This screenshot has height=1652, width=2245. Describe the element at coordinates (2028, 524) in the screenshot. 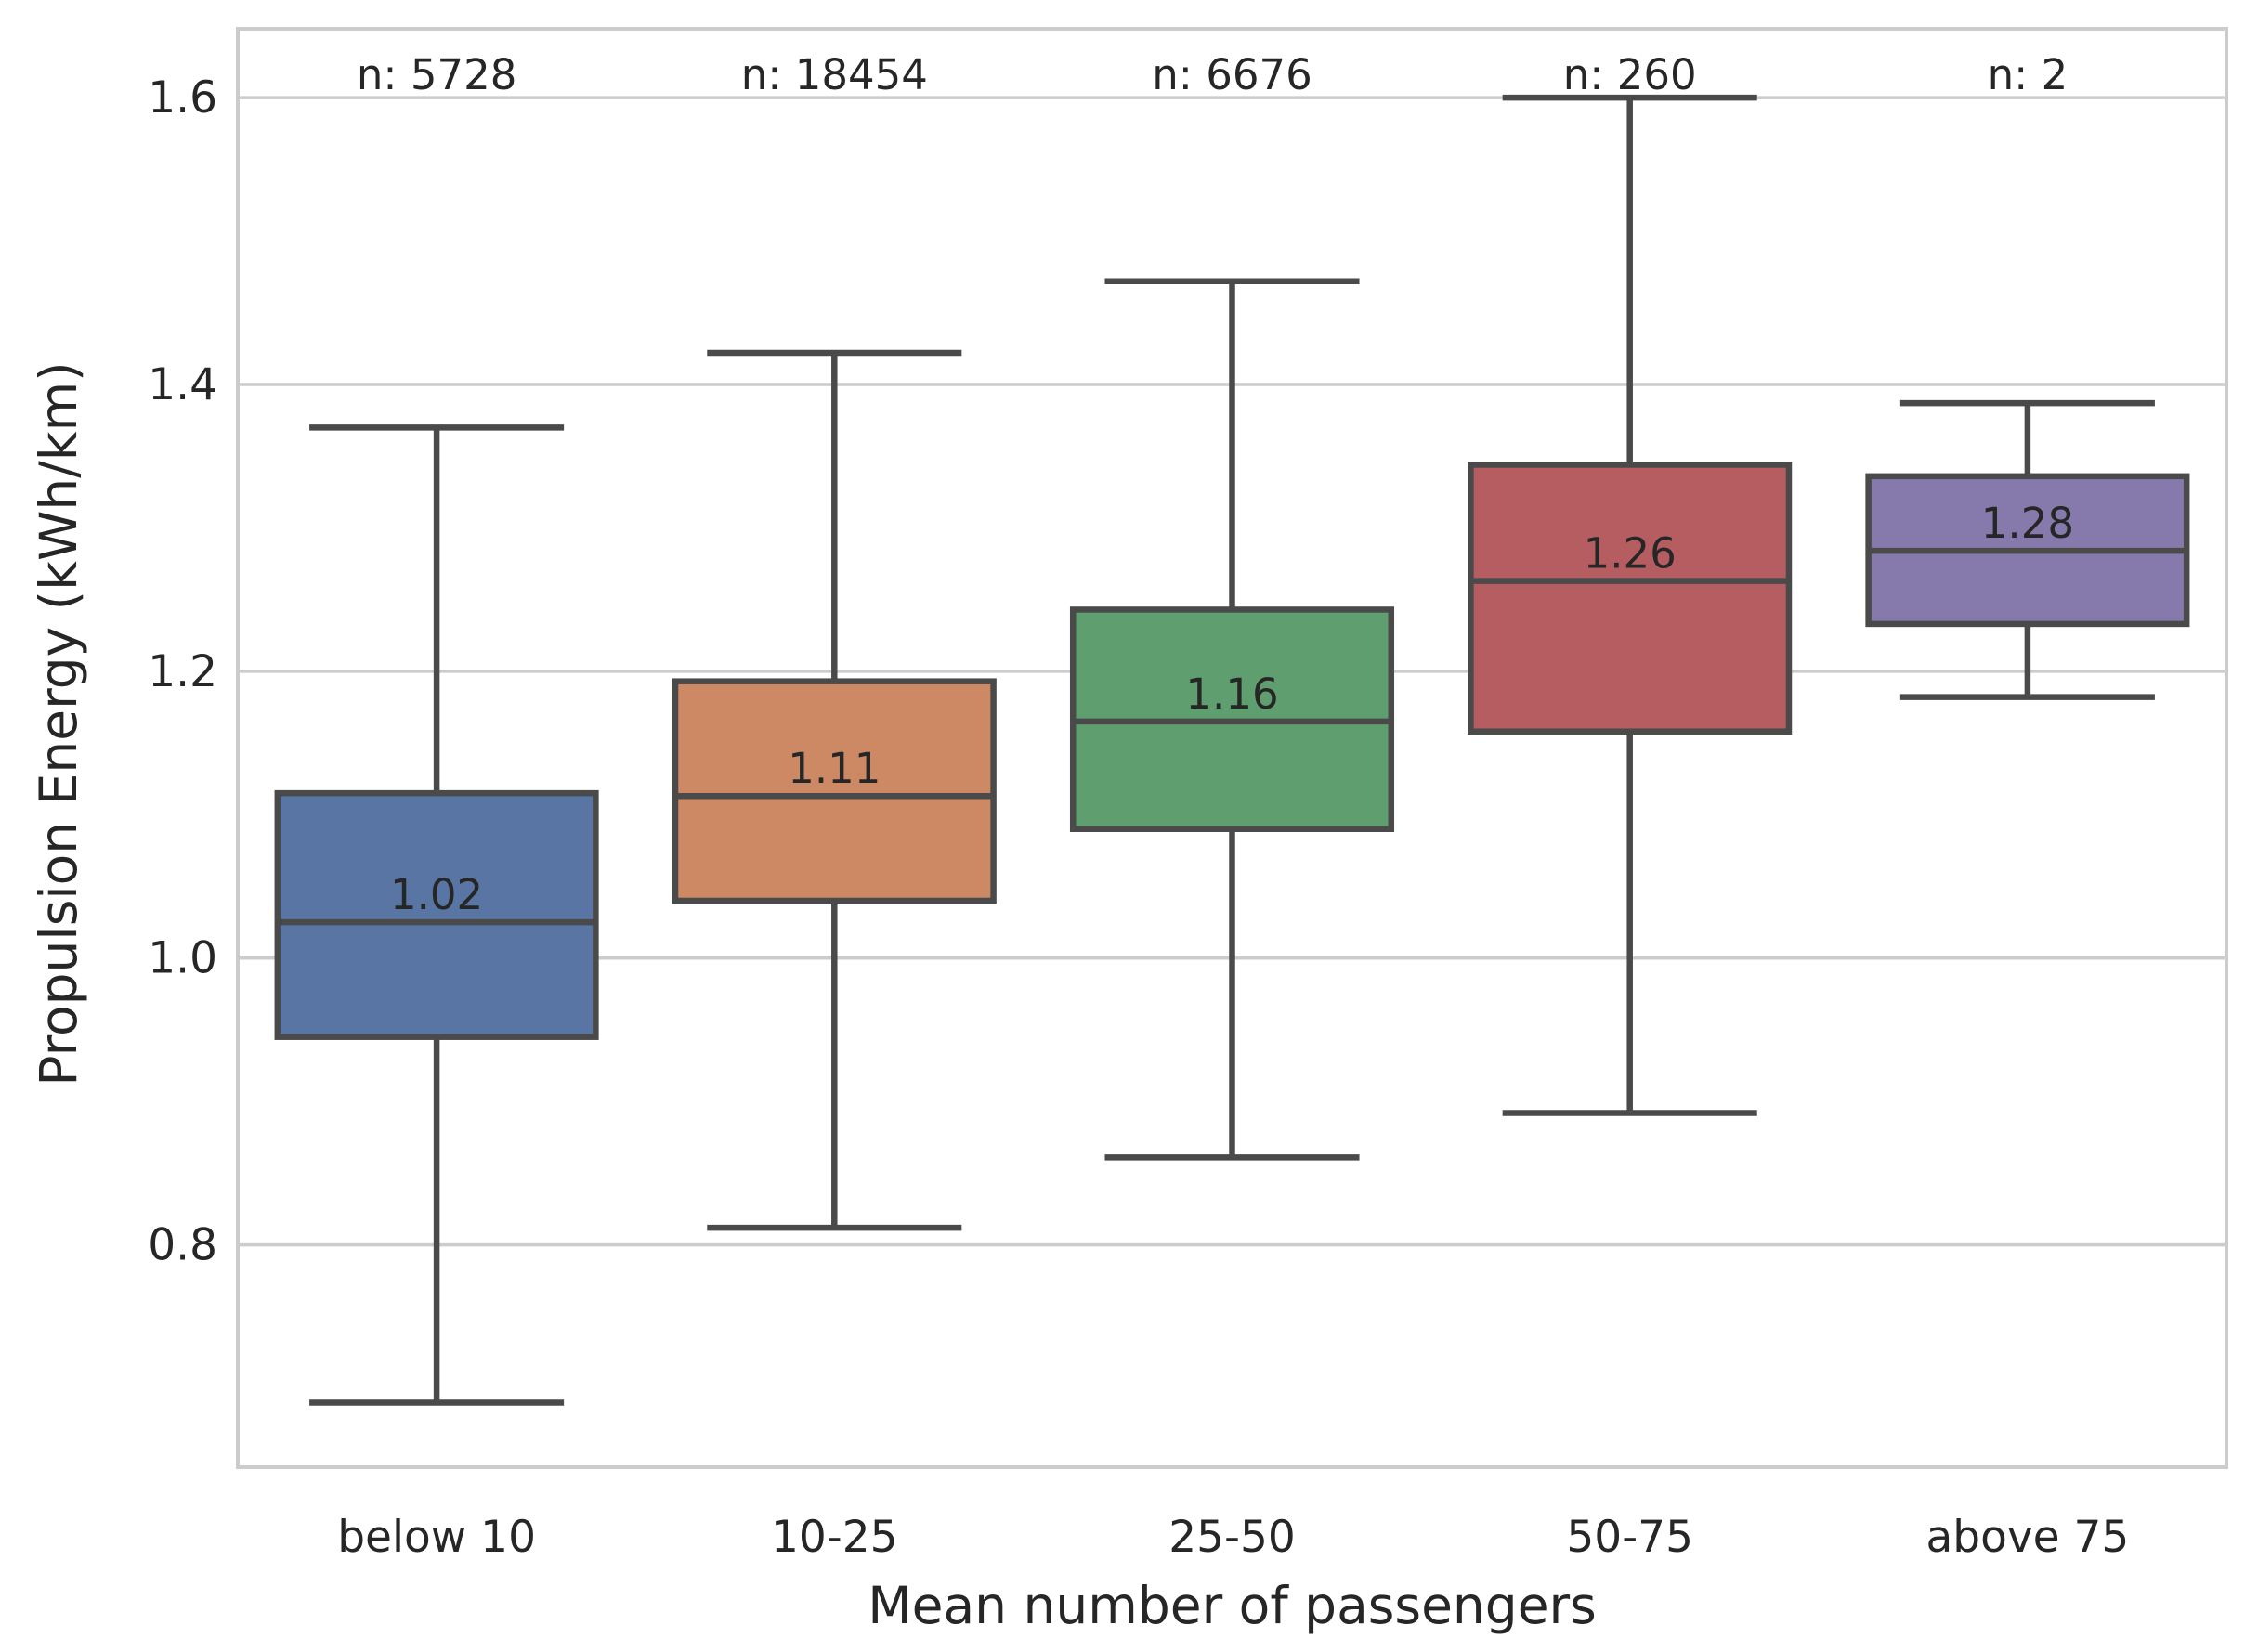

I see `median-label: 1.28` at that location.